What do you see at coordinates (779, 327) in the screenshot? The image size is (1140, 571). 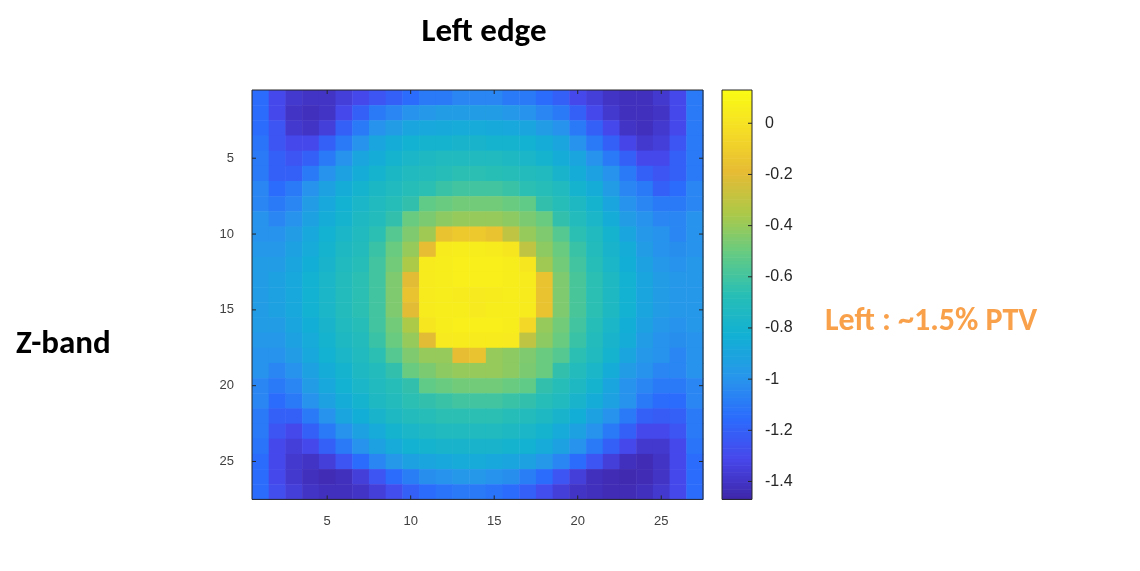 I see `color-bar-label: -0.8` at bounding box center [779, 327].